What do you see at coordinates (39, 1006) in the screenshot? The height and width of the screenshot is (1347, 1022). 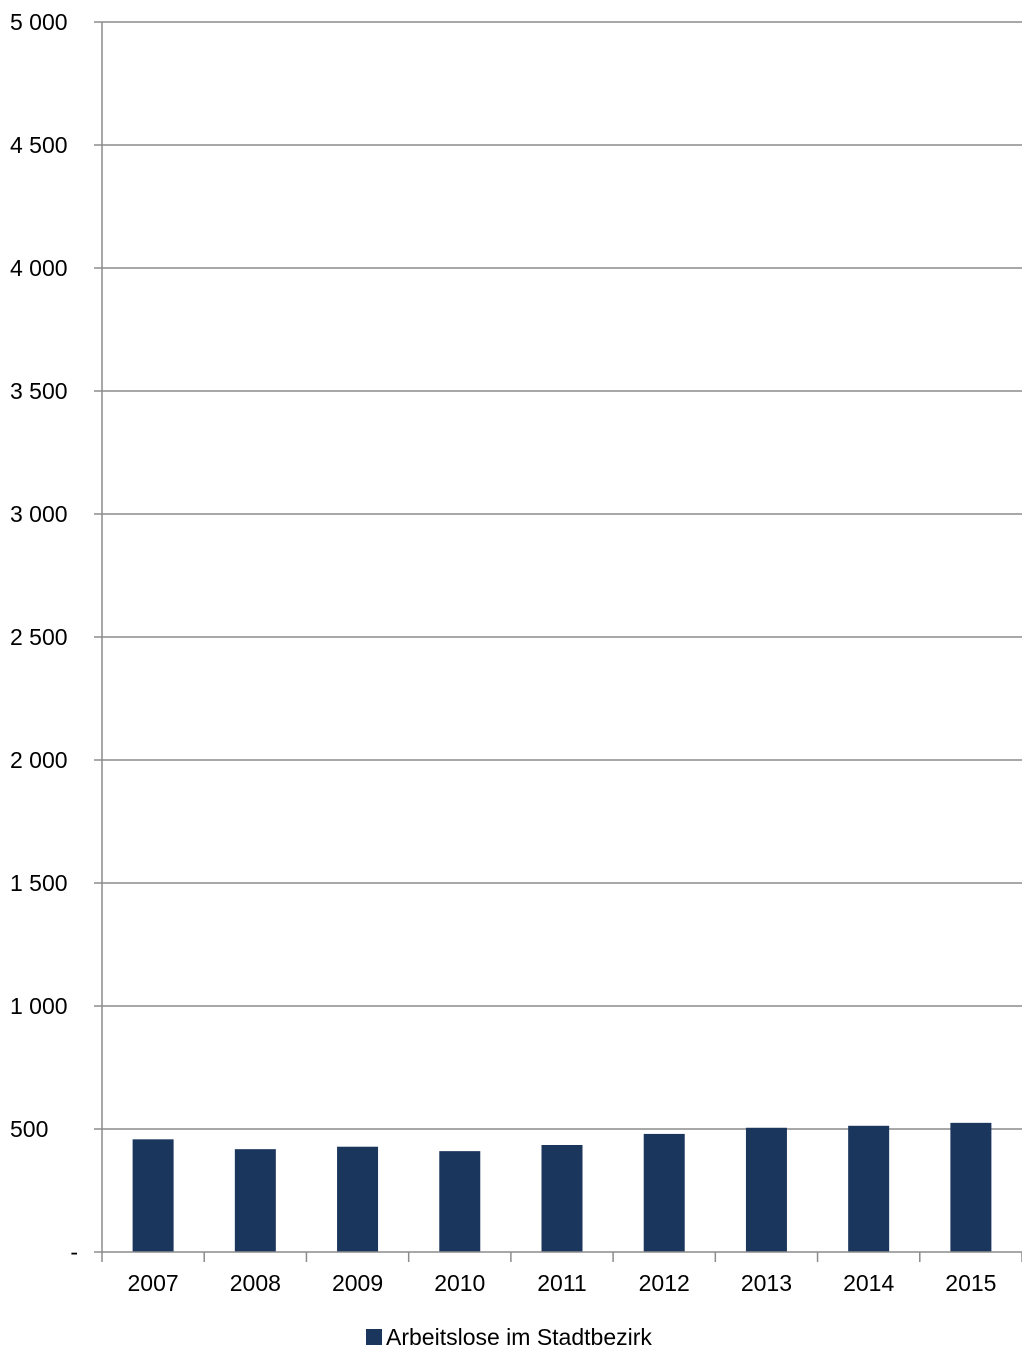 I see `y-tick-label: 1 000` at bounding box center [39, 1006].